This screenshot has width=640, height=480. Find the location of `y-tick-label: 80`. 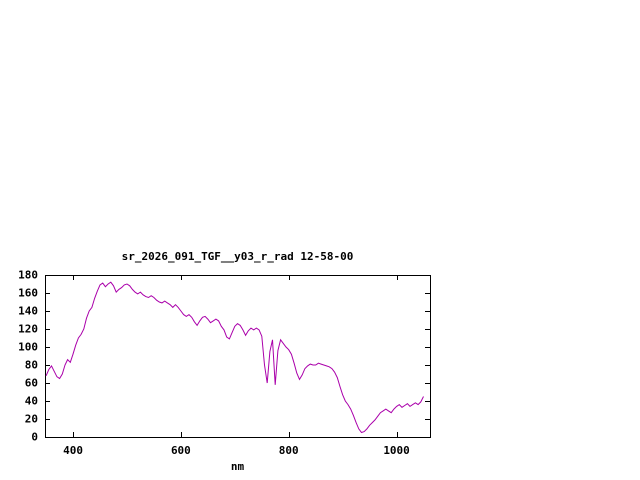

y-tick-label: 80 is located at coordinates (31, 365).